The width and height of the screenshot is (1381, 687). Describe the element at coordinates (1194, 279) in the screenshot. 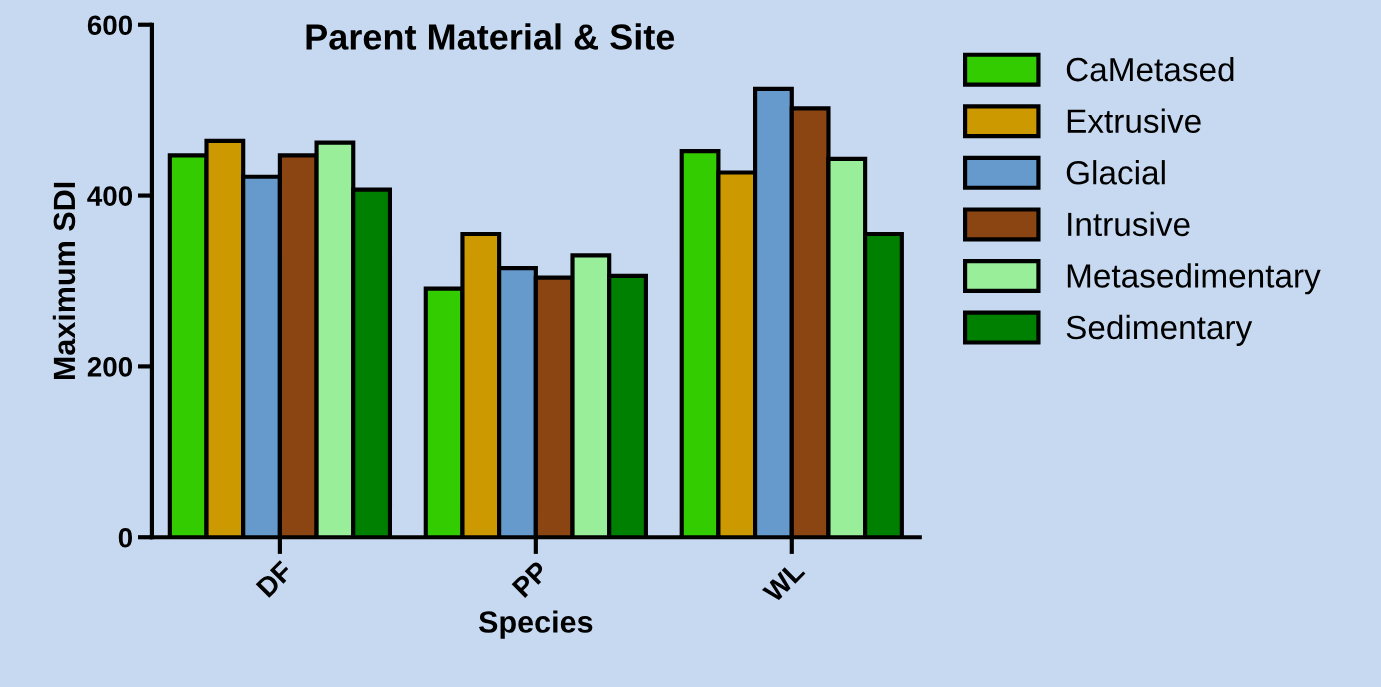

I see `legend-label: Metasedimentary` at that location.